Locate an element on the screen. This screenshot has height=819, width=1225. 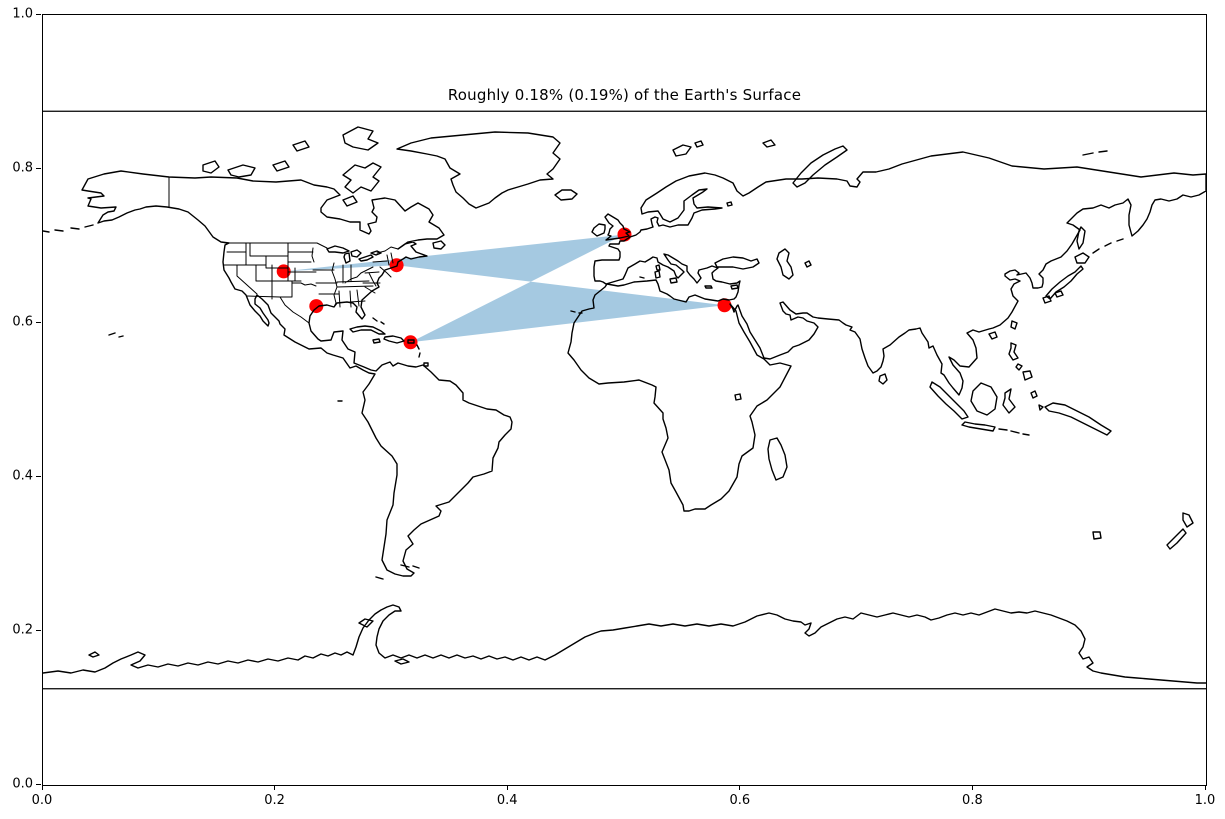
x-tick-label: 0.2 is located at coordinates (274, 800).